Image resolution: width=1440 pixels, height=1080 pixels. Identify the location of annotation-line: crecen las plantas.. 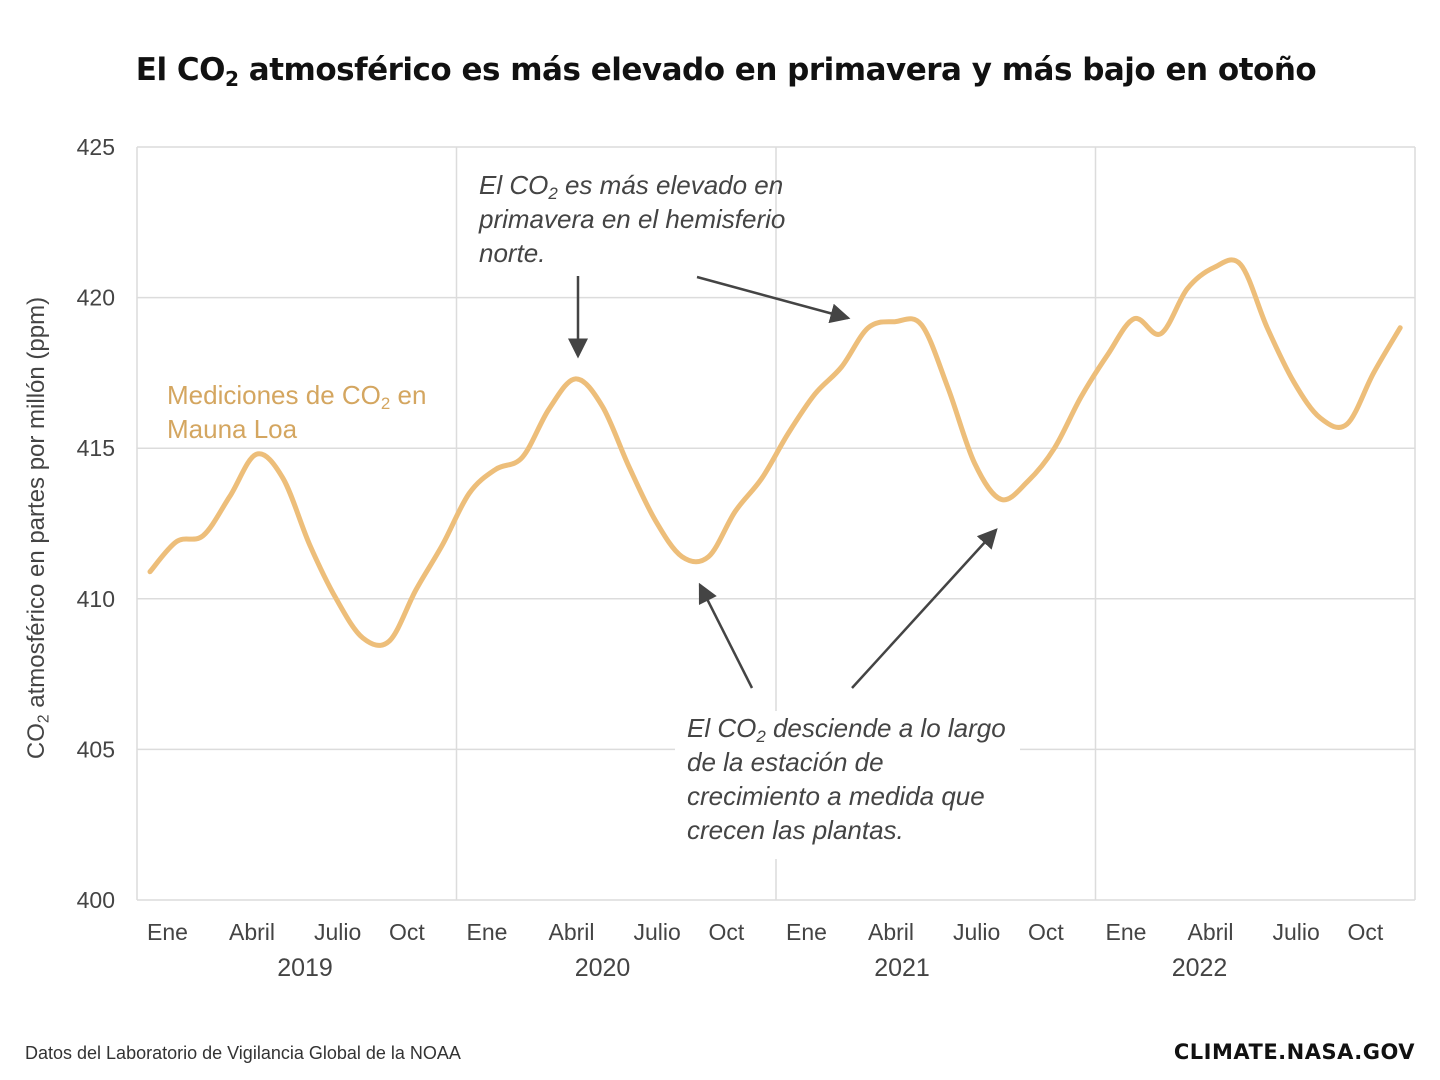
(795, 830).